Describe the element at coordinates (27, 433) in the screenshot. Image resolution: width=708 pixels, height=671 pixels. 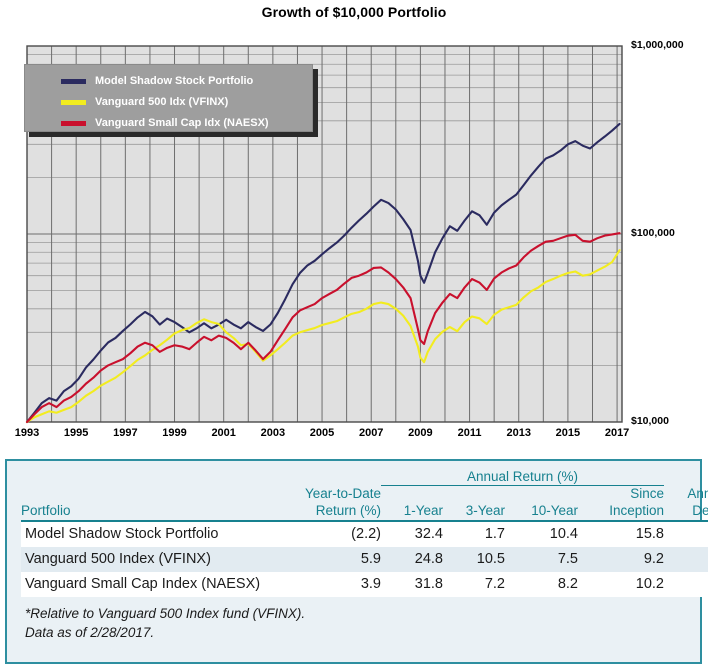
I see `x-axis-tick-label: 1993` at that location.